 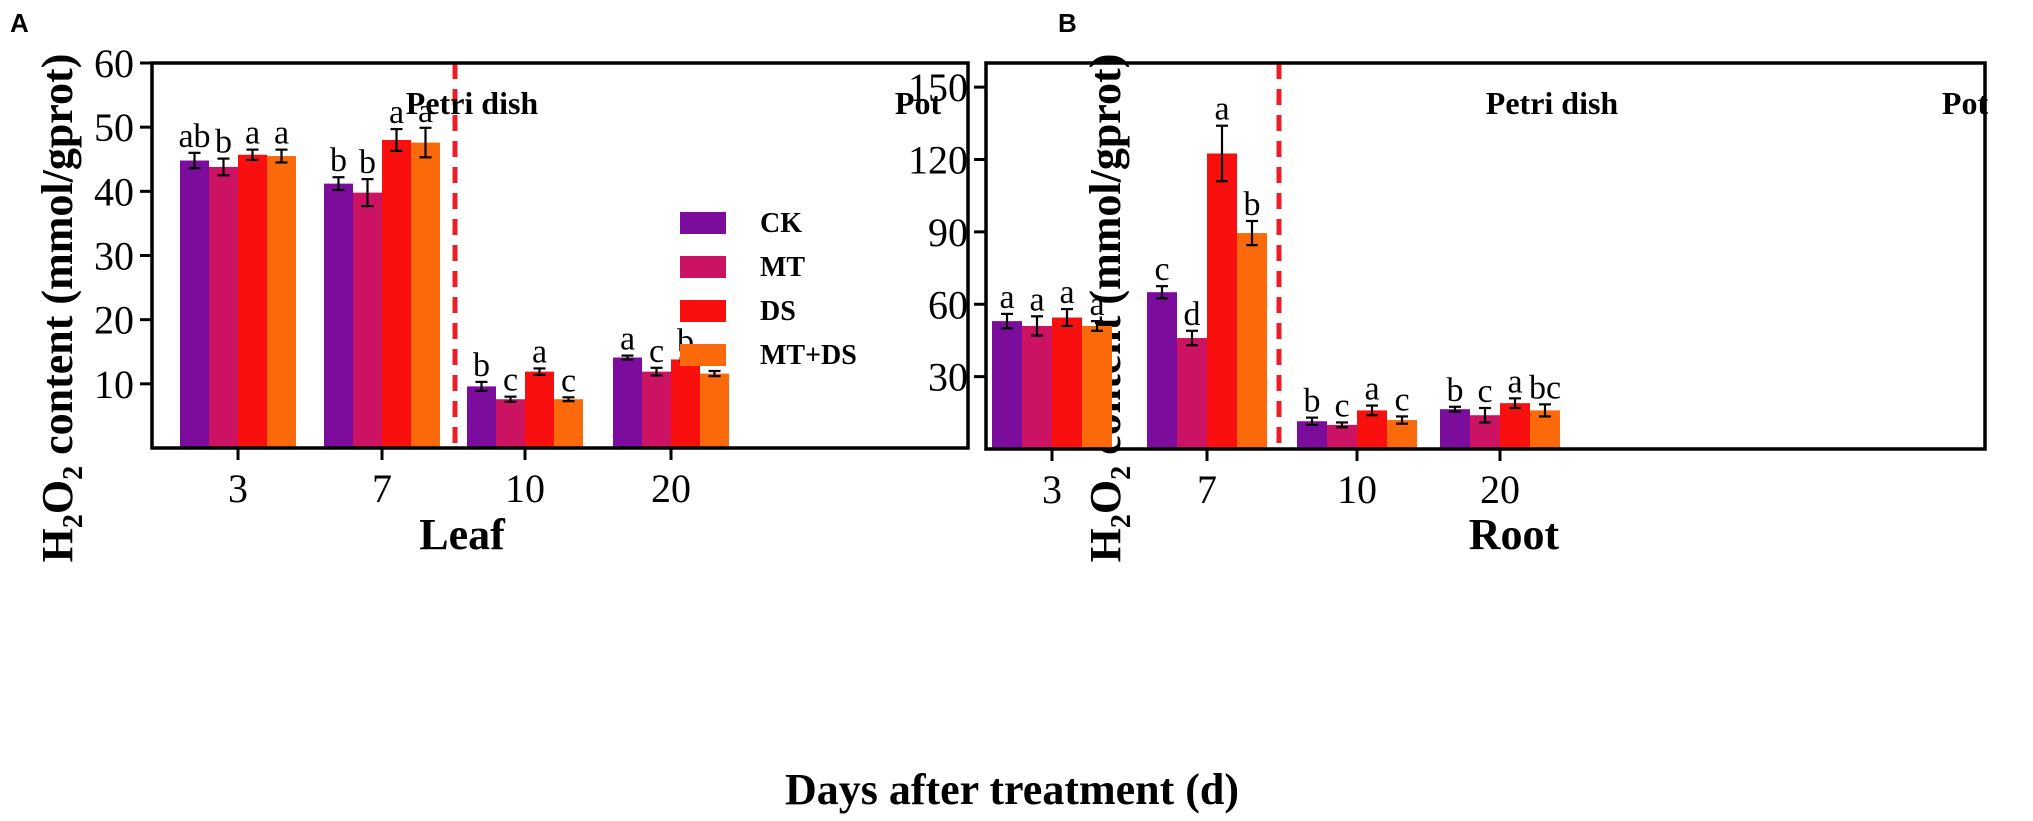 I want to click on panel-a-ck-day-20-error-bar, so click(x=627, y=357).